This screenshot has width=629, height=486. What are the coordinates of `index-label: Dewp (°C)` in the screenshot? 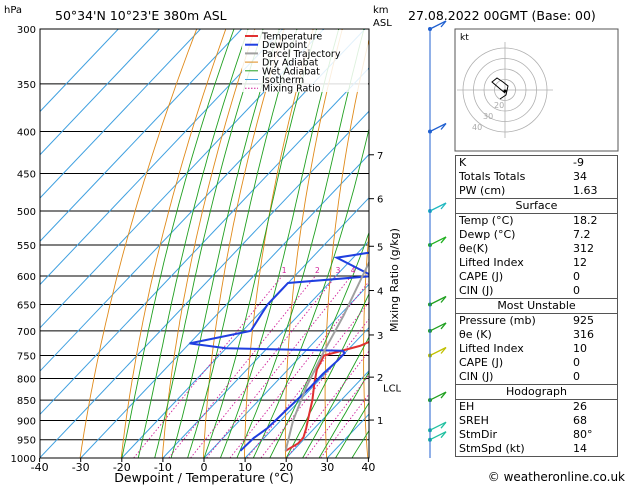 It's located at (487, 234).